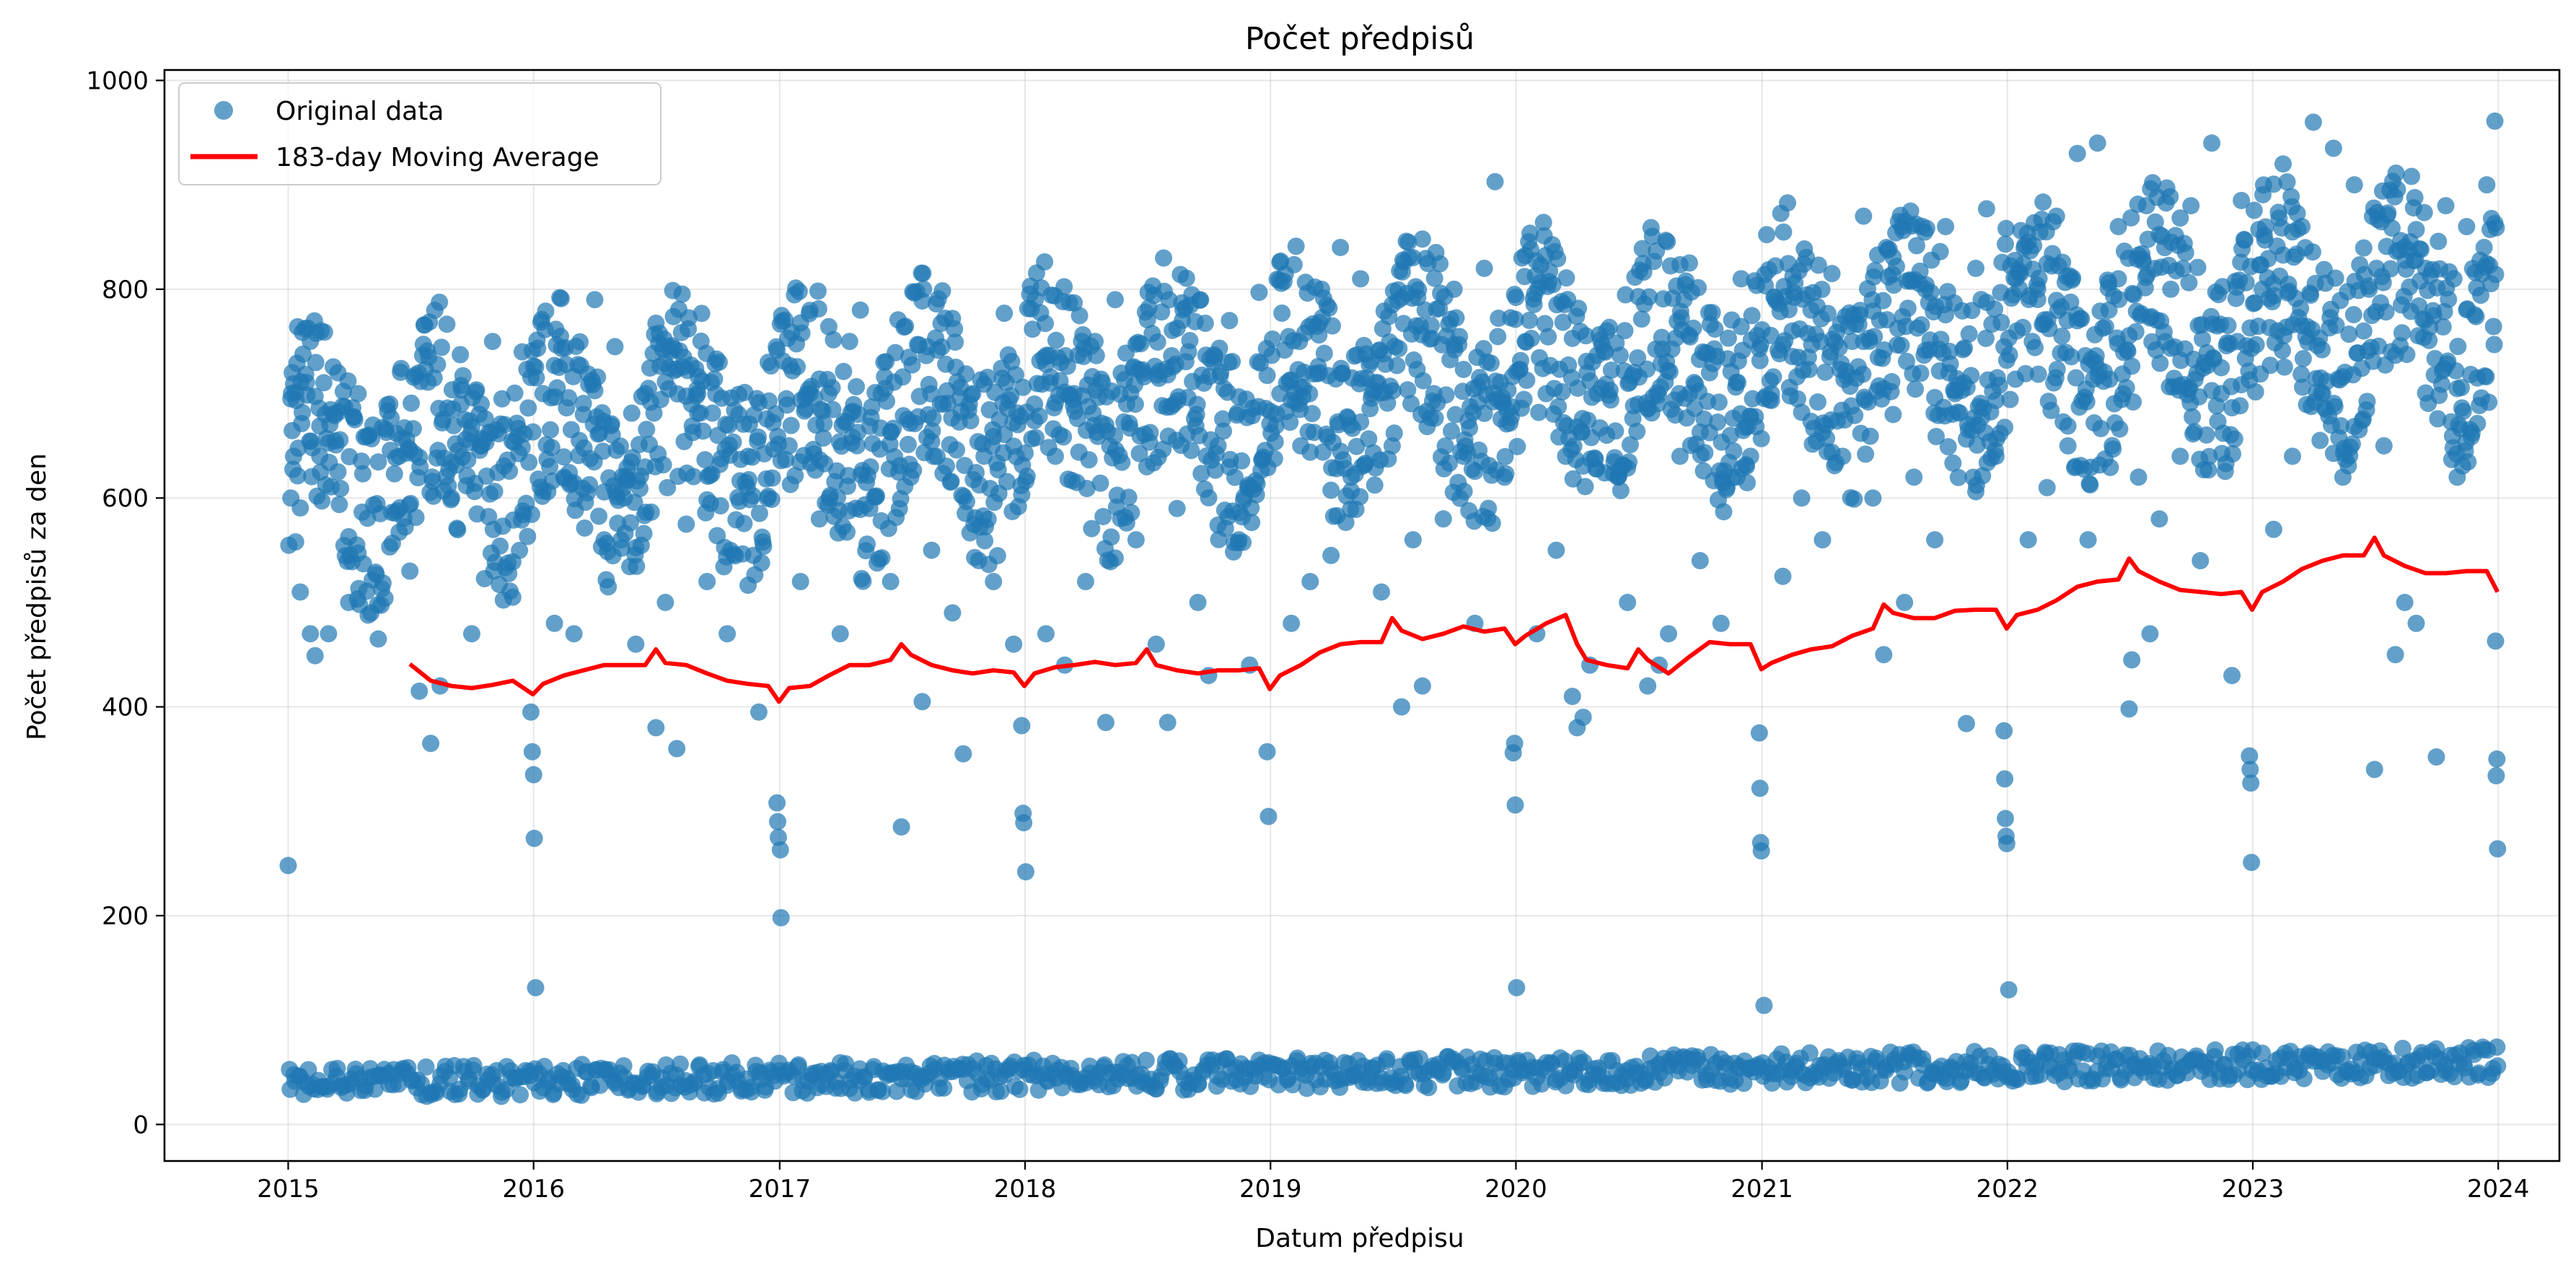 This screenshot has height=1275, width=2576. What do you see at coordinates (2253, 1190) in the screenshot?
I see `x-tick-label: 2023` at bounding box center [2253, 1190].